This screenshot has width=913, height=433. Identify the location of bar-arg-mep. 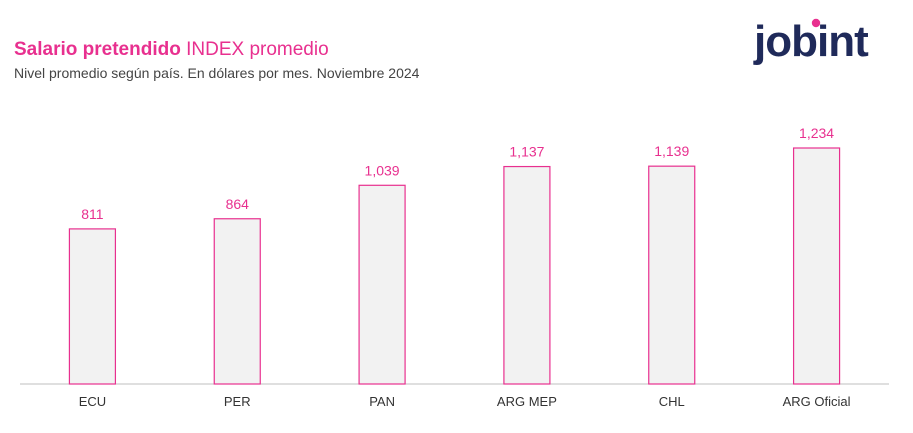
(527, 275).